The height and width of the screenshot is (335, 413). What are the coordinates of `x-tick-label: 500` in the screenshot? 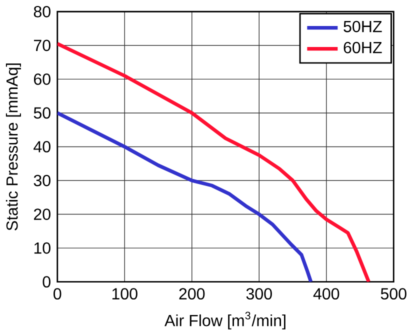 It's located at (393, 294).